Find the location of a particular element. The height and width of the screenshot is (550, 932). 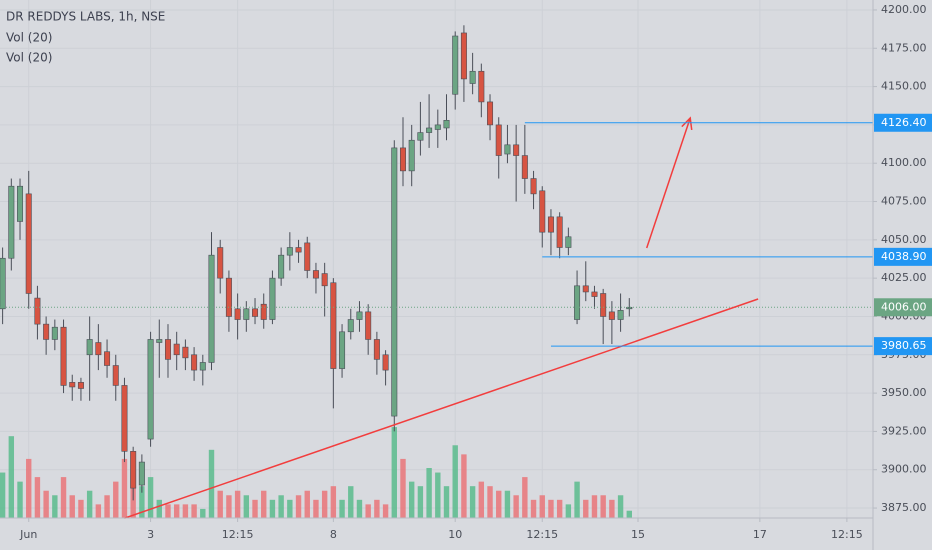

y-tick-label: 4200.00 is located at coordinates (904, 9).